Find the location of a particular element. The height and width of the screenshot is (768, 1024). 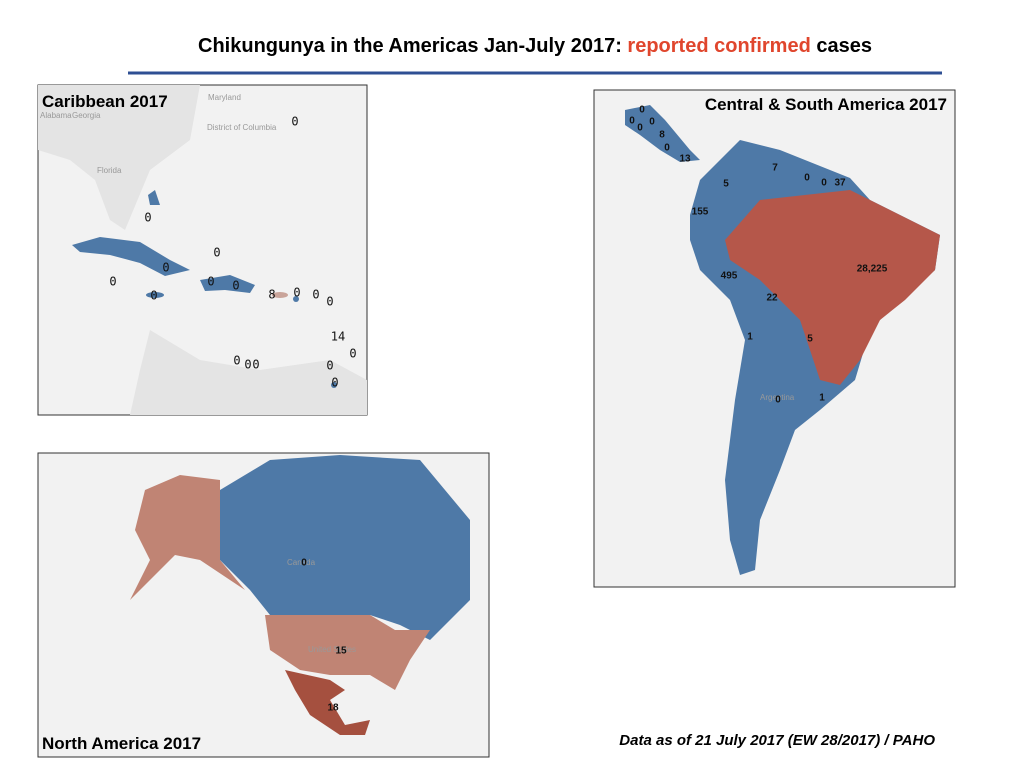

caribbean-map is located at coordinates (202, 250).